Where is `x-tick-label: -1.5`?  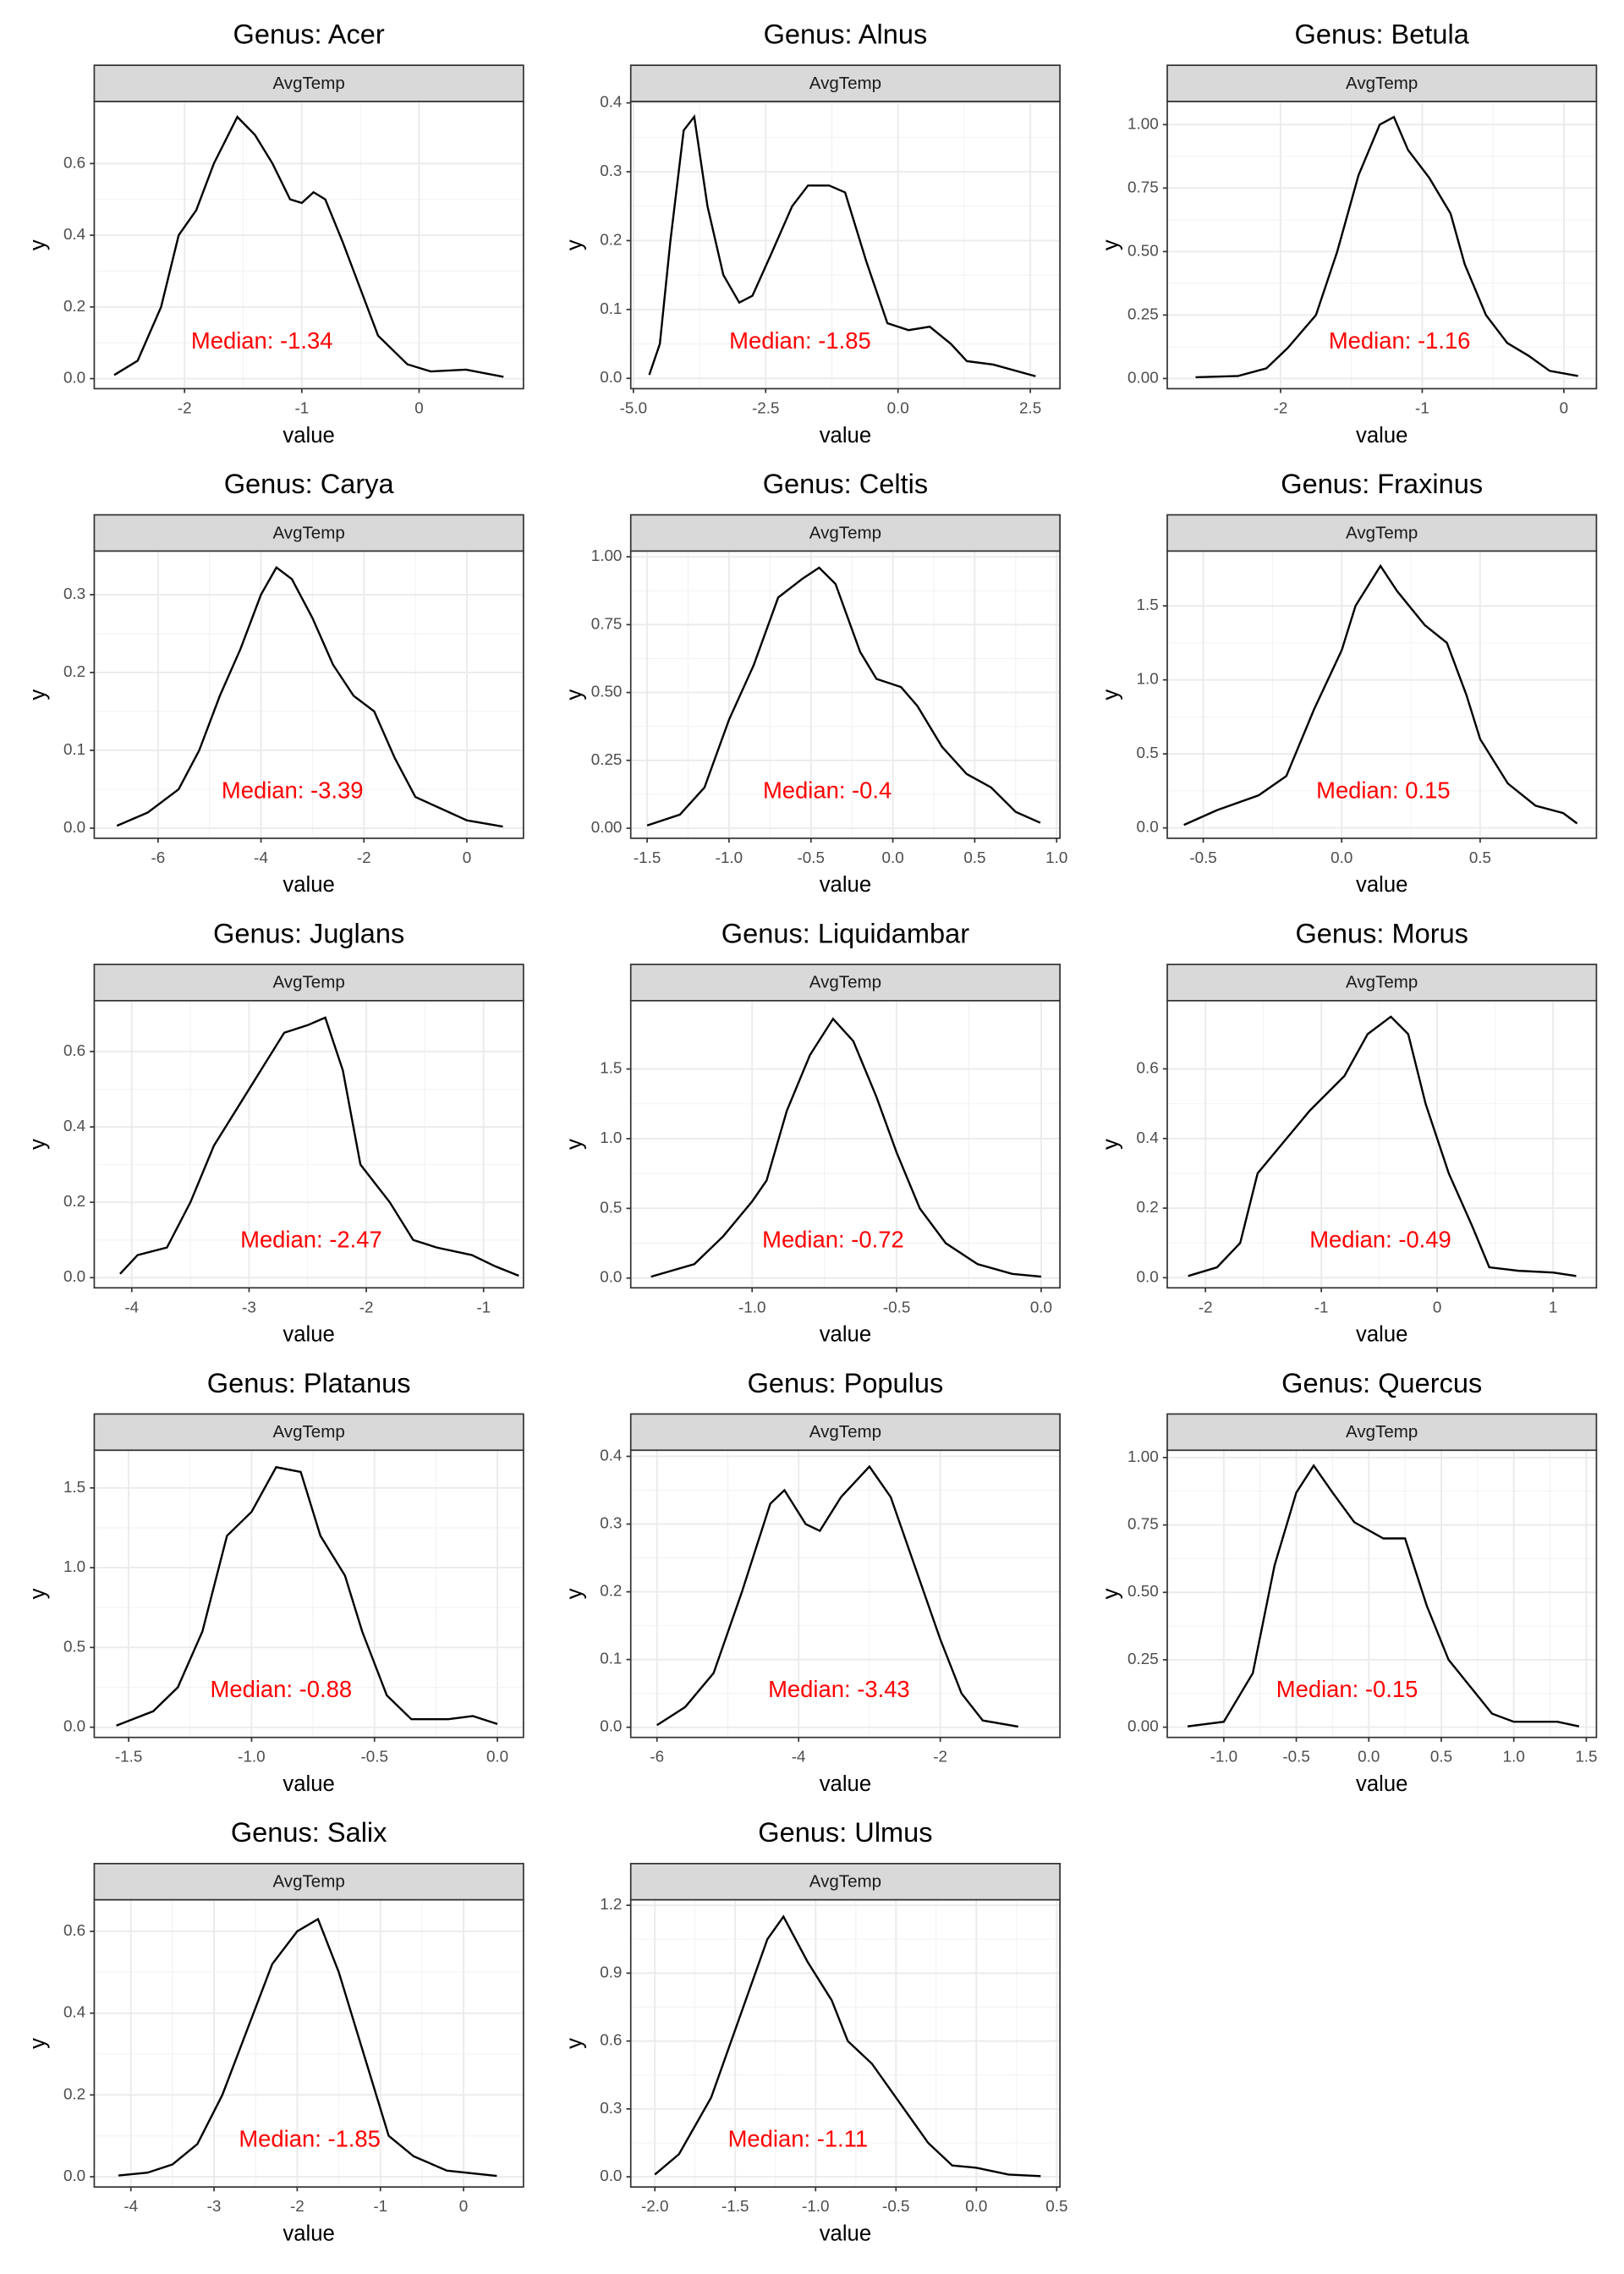
x-tick-label: -1.5 is located at coordinates (129, 1757).